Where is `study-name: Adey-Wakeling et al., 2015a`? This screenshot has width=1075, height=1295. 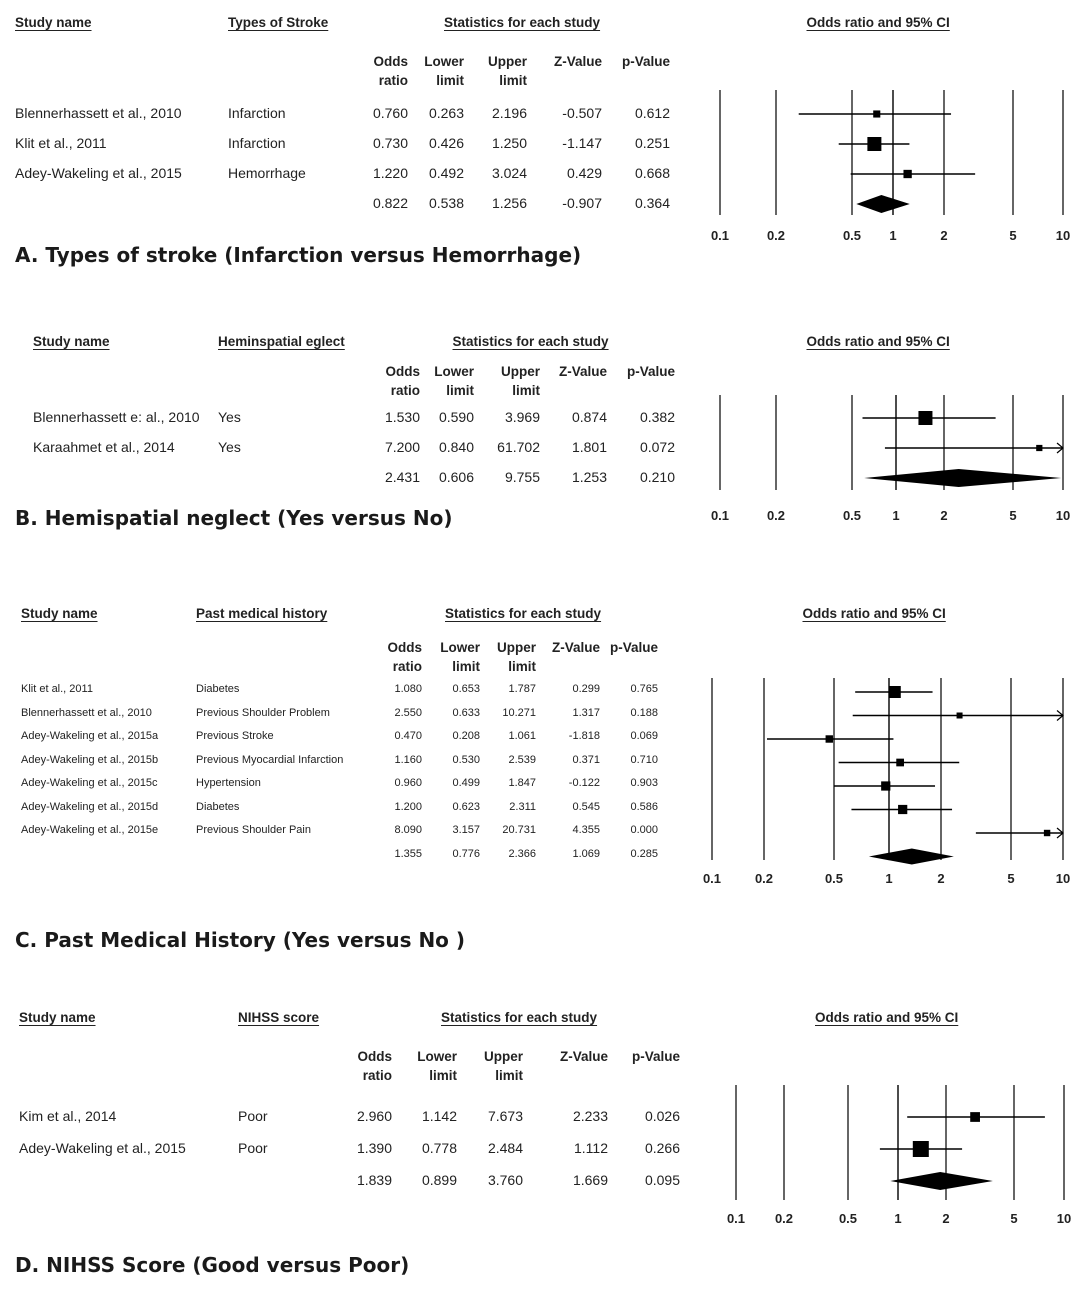 study-name: Adey-Wakeling et al., 2015a is located at coordinates (90, 736).